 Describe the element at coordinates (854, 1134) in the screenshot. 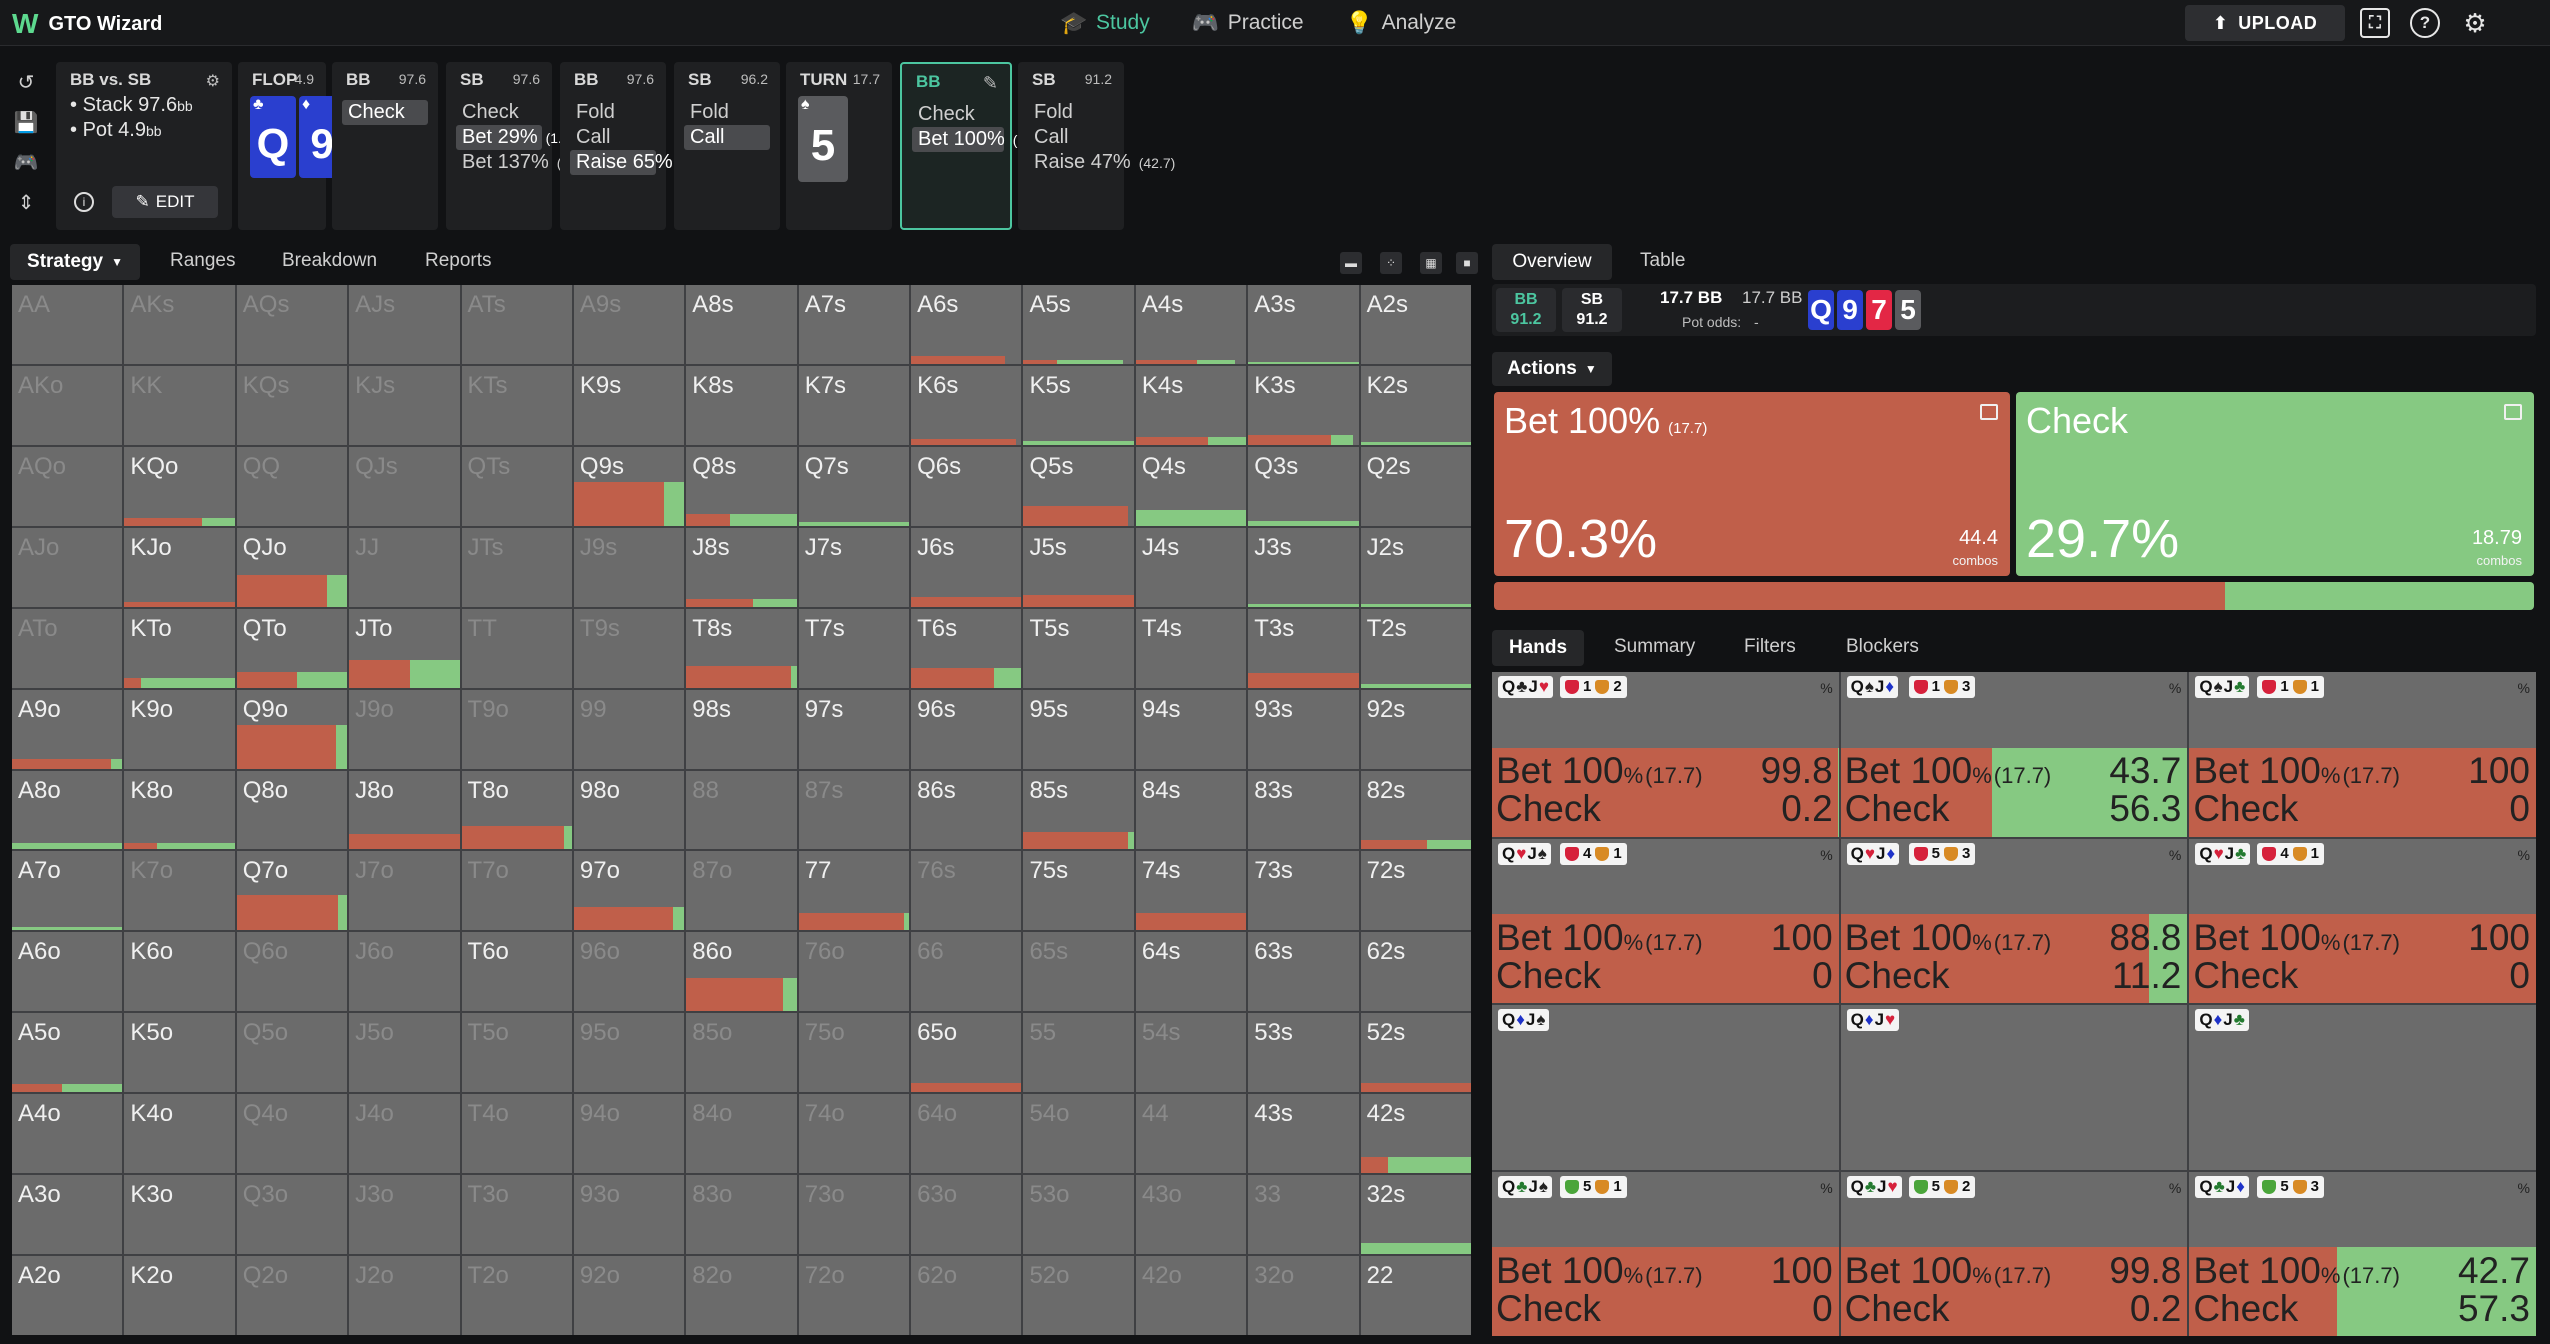

I see `matrix-cell: 74o` at that location.